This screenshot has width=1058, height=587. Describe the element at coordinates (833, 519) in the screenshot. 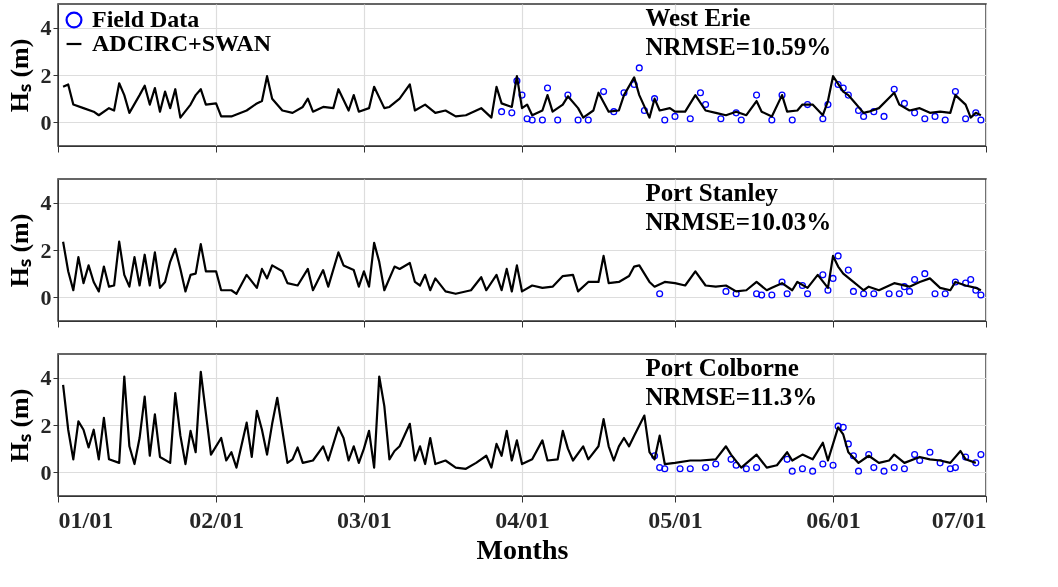

I see `x-tick-label: 06/01` at that location.